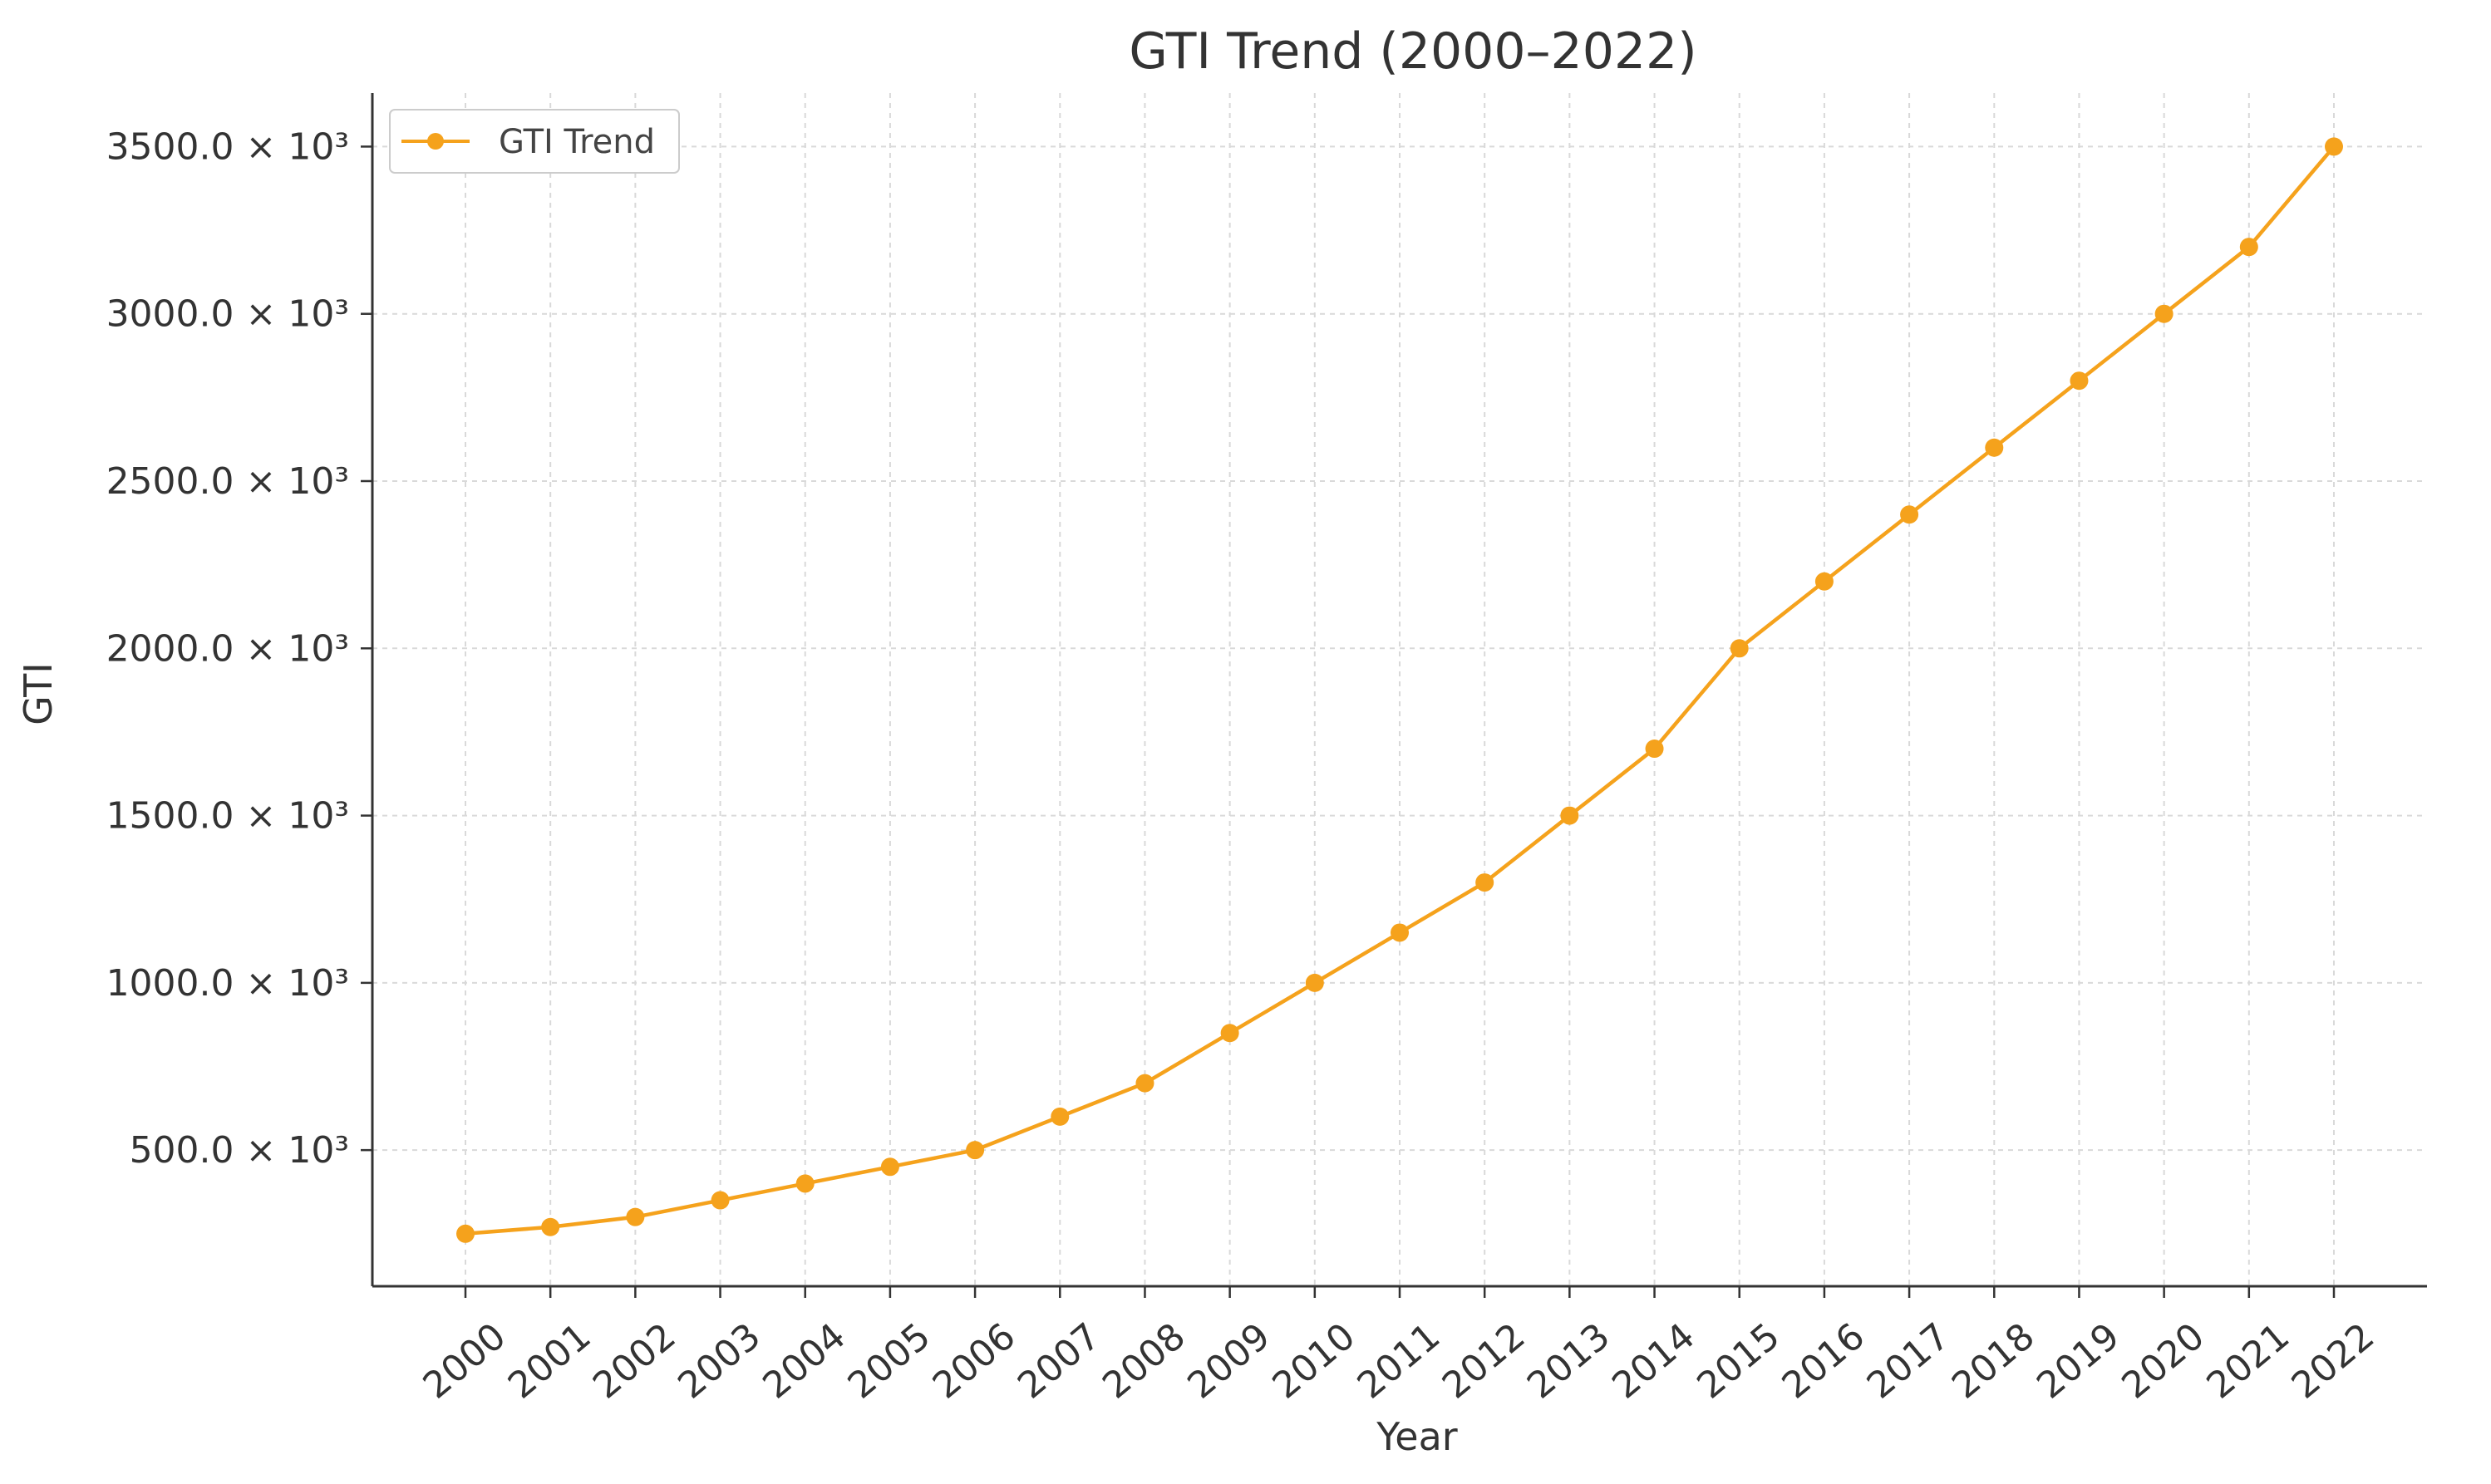 This screenshot has height=1484, width=2491. I want to click on y-tick-label: 3500.0 × 10³, so click(227, 146).